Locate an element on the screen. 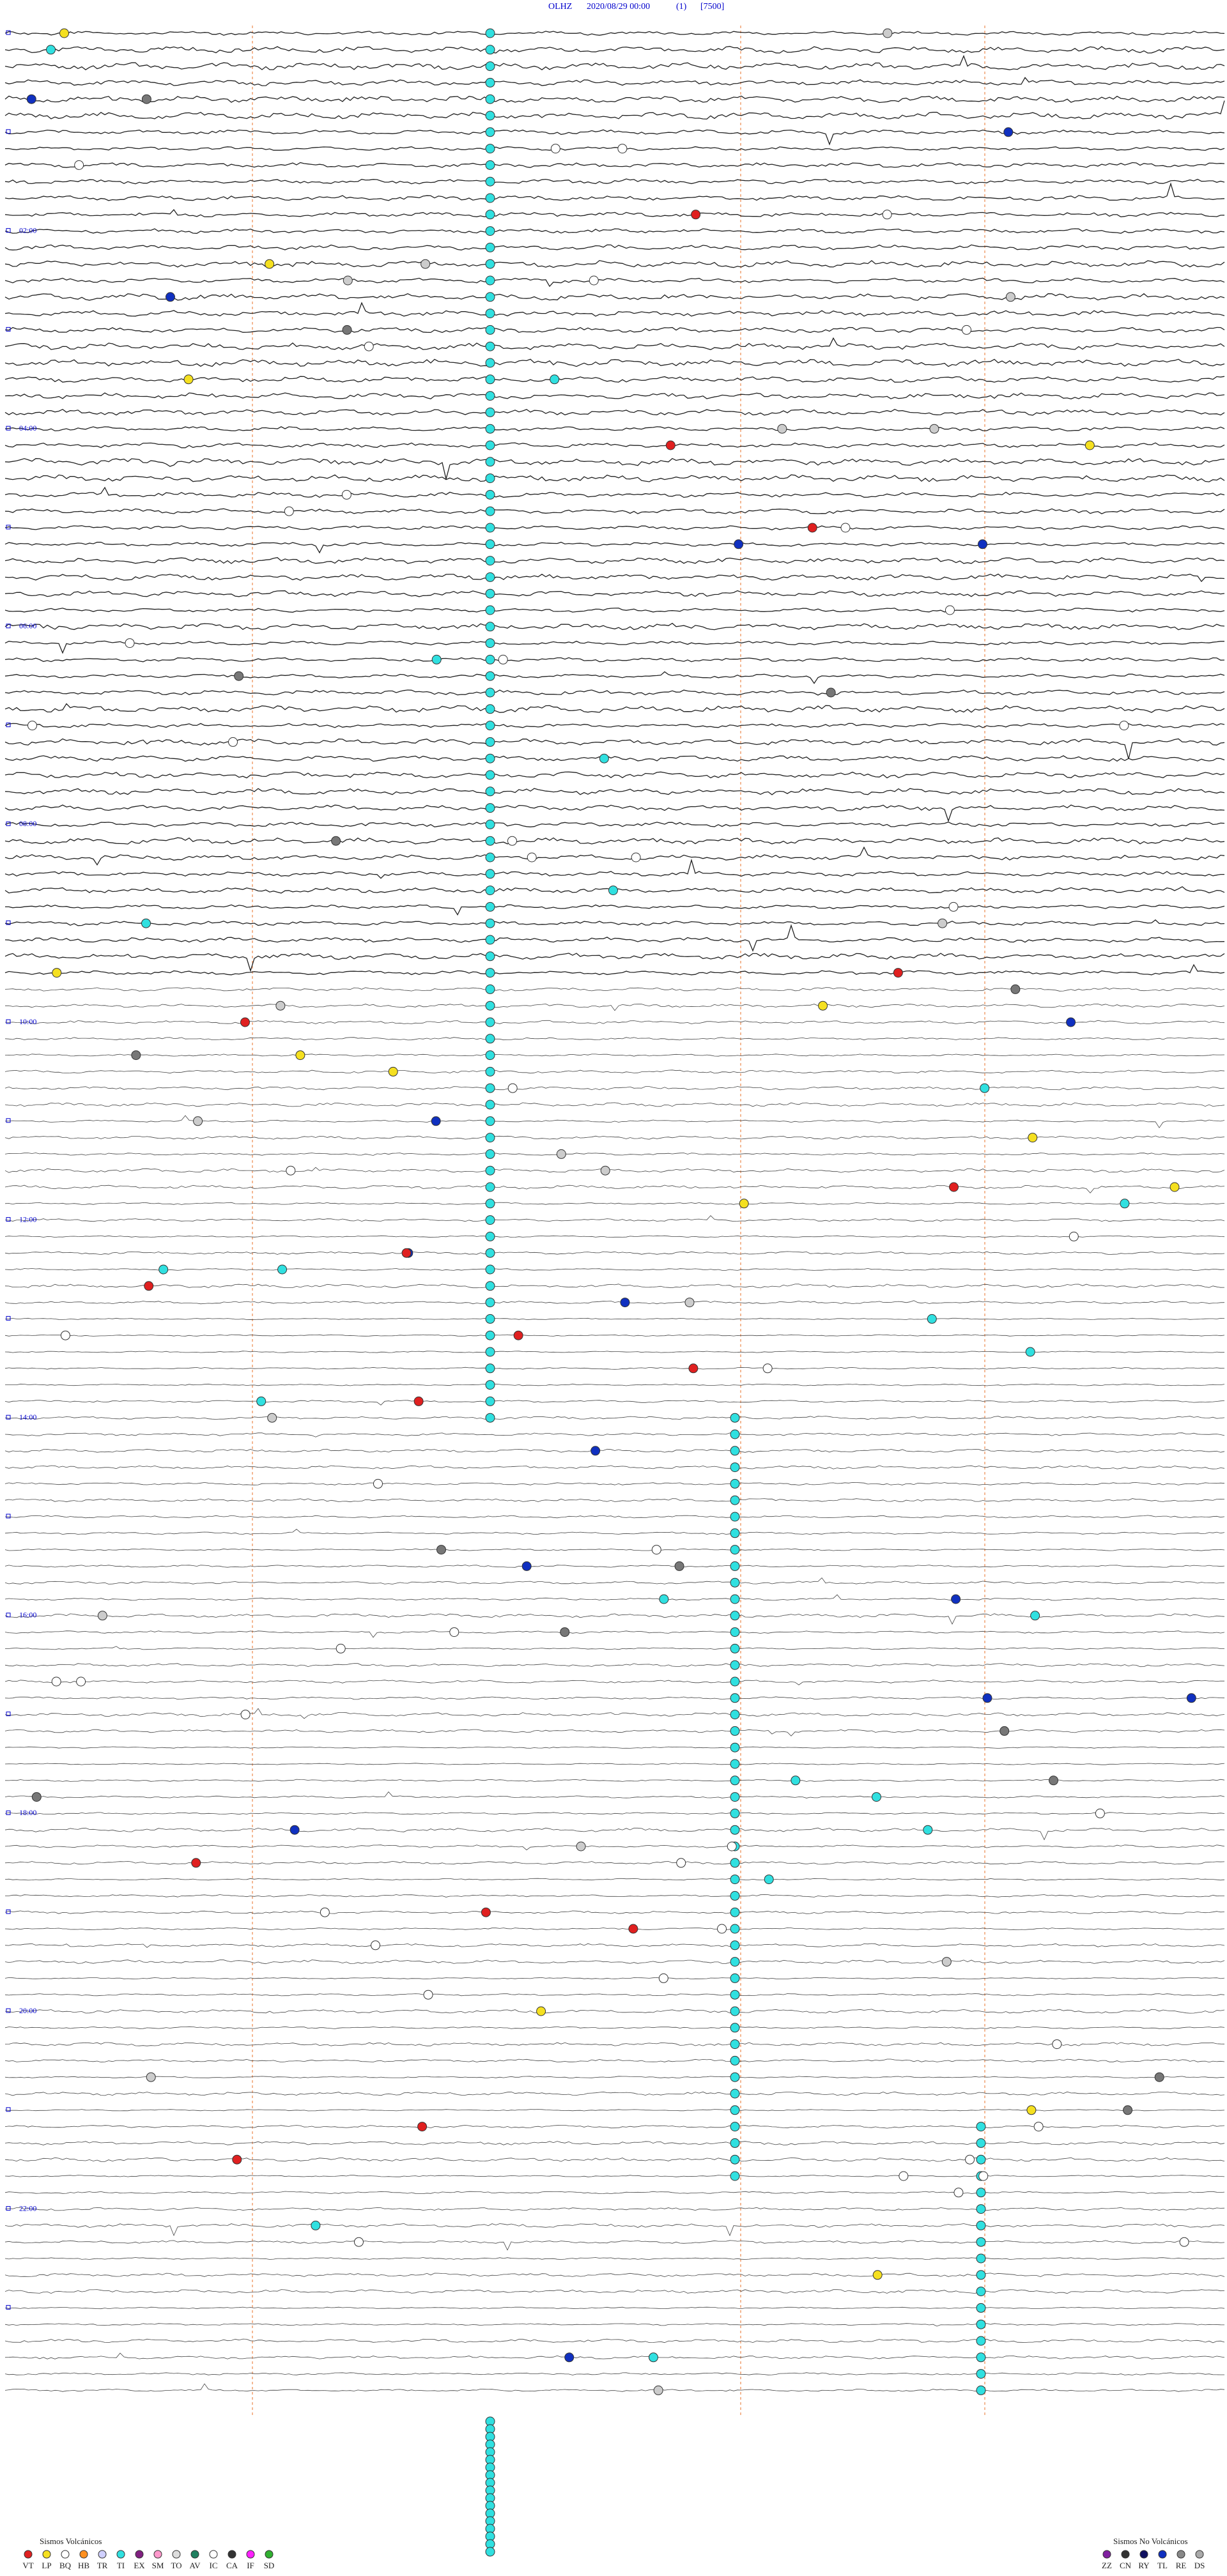  legend-title: Sismos Volcánicos is located at coordinates (71, 2541).